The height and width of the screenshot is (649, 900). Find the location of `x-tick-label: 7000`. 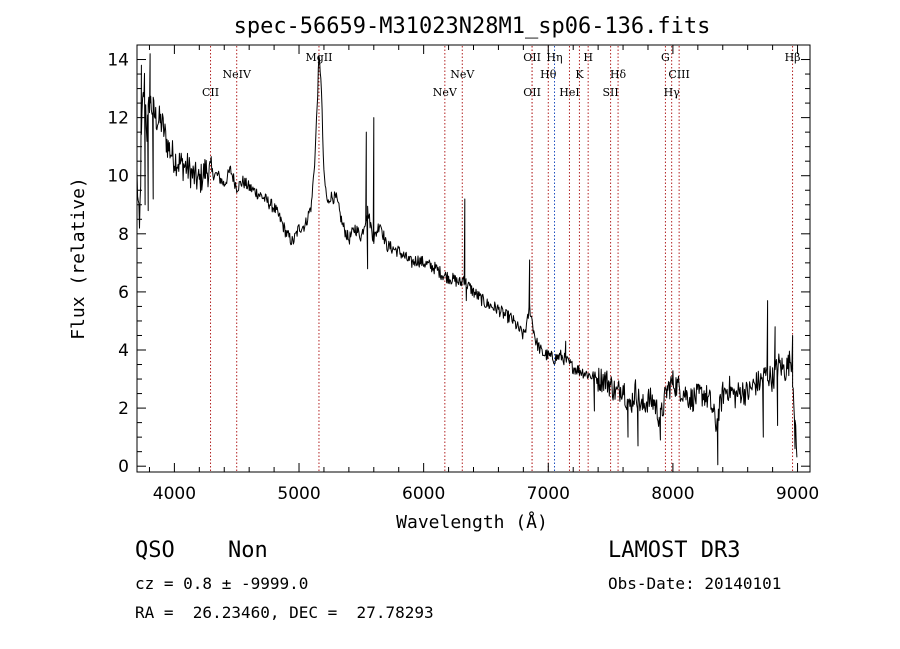

x-tick-label: 7000 is located at coordinates (548, 494).